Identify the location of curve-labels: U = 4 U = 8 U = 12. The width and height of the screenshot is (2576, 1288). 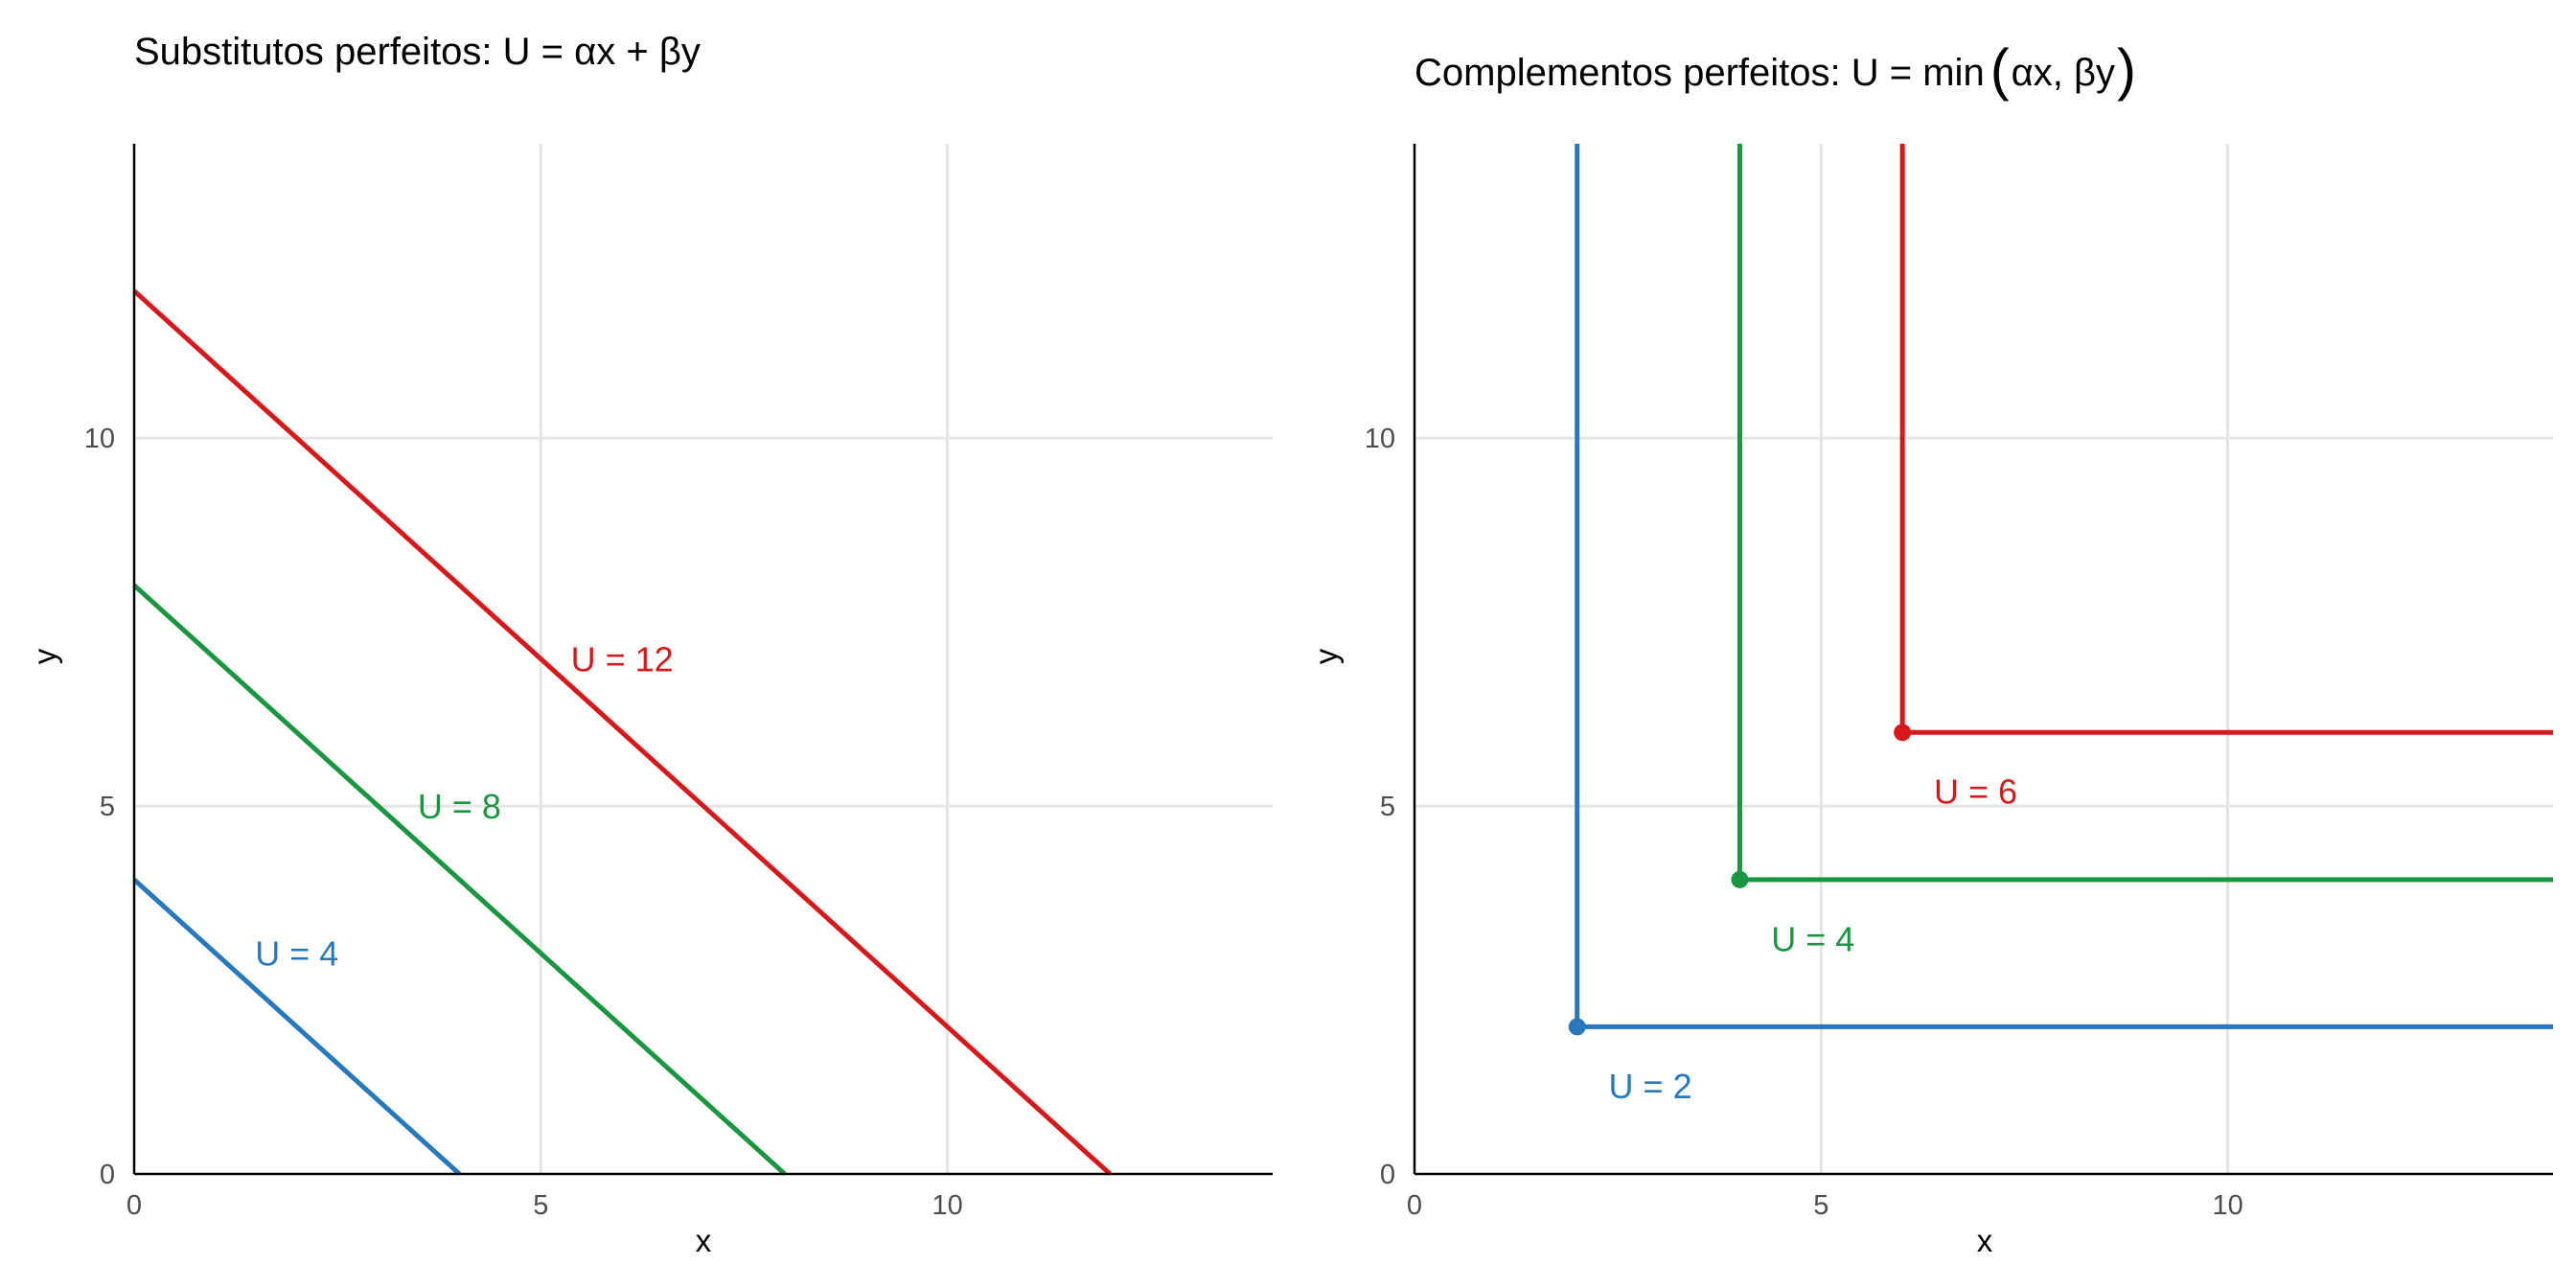
(464, 807).